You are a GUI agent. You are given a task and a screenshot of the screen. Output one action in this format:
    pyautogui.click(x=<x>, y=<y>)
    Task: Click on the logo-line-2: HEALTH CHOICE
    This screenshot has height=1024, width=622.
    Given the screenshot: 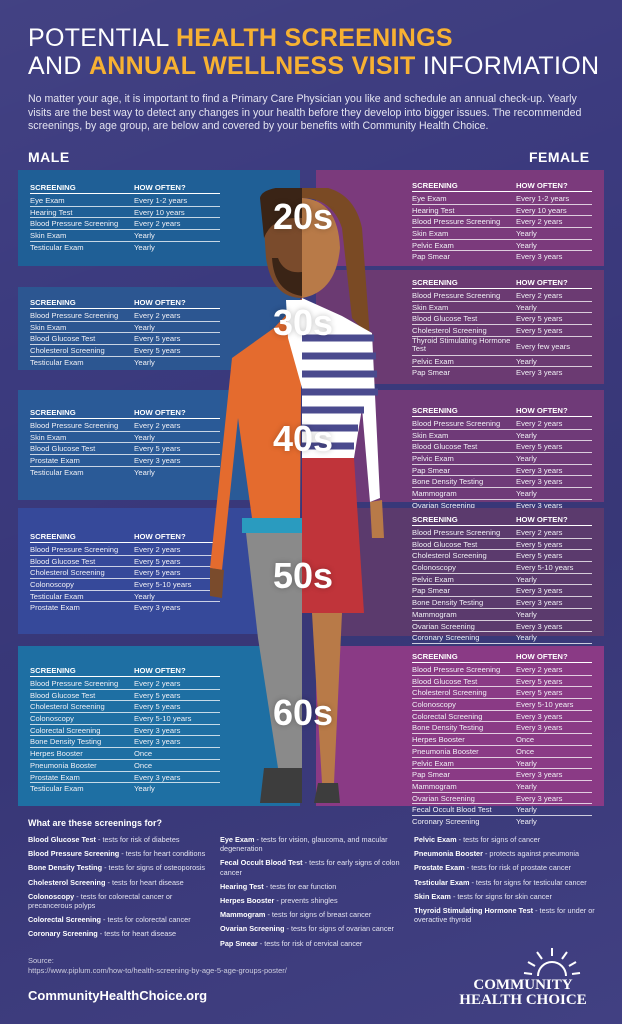 What is the action you would take?
    pyautogui.click(x=523, y=1000)
    